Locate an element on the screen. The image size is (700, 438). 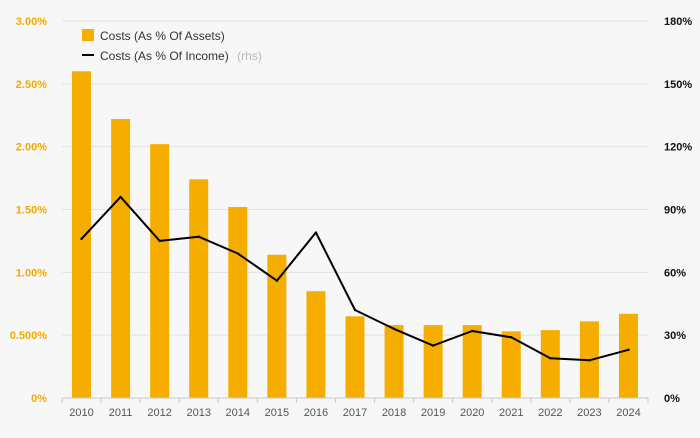
x-axis-tick-label: 2011 is located at coordinates (121, 413).